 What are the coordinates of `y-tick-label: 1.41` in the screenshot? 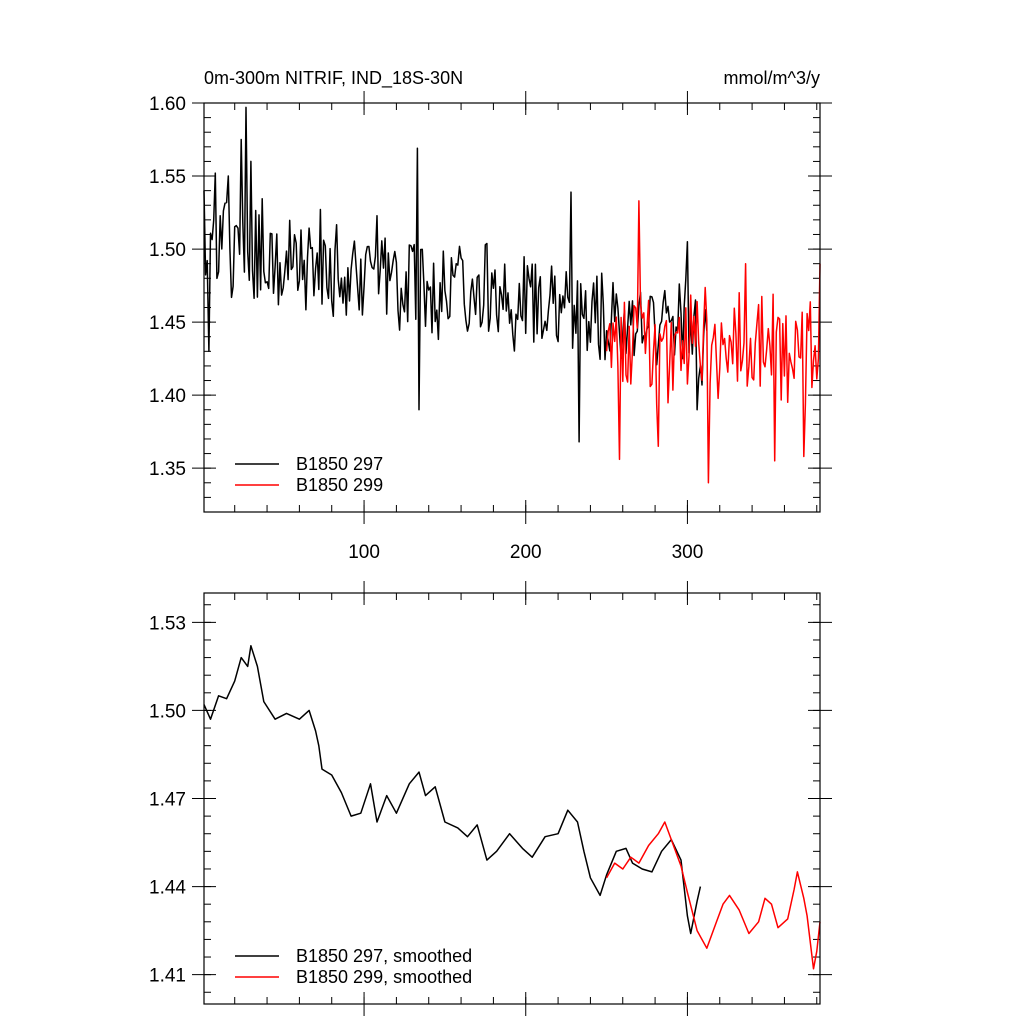 It's located at (167, 976).